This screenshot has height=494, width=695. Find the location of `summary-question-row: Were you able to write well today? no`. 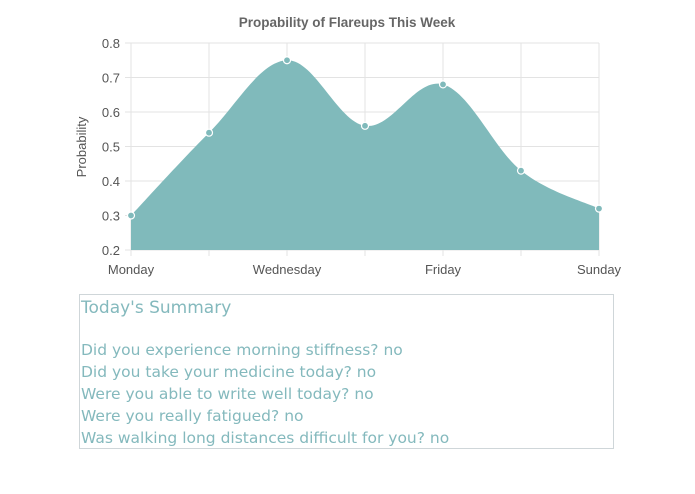

summary-question-row: Were you able to write well today? no is located at coordinates (347, 394).